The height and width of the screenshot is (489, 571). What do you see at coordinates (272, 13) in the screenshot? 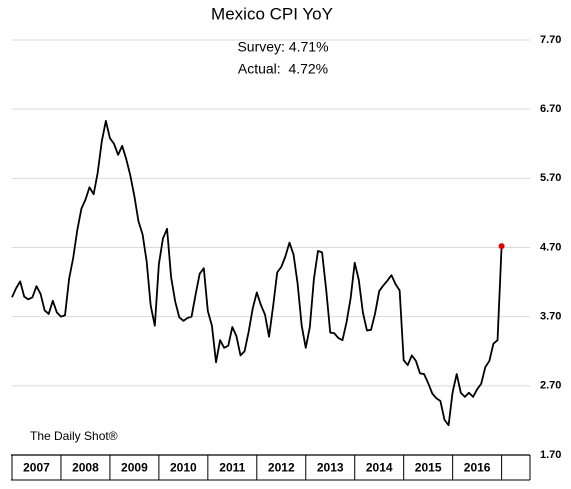
I see `chart-title: Mexico CPI YoY` at bounding box center [272, 13].